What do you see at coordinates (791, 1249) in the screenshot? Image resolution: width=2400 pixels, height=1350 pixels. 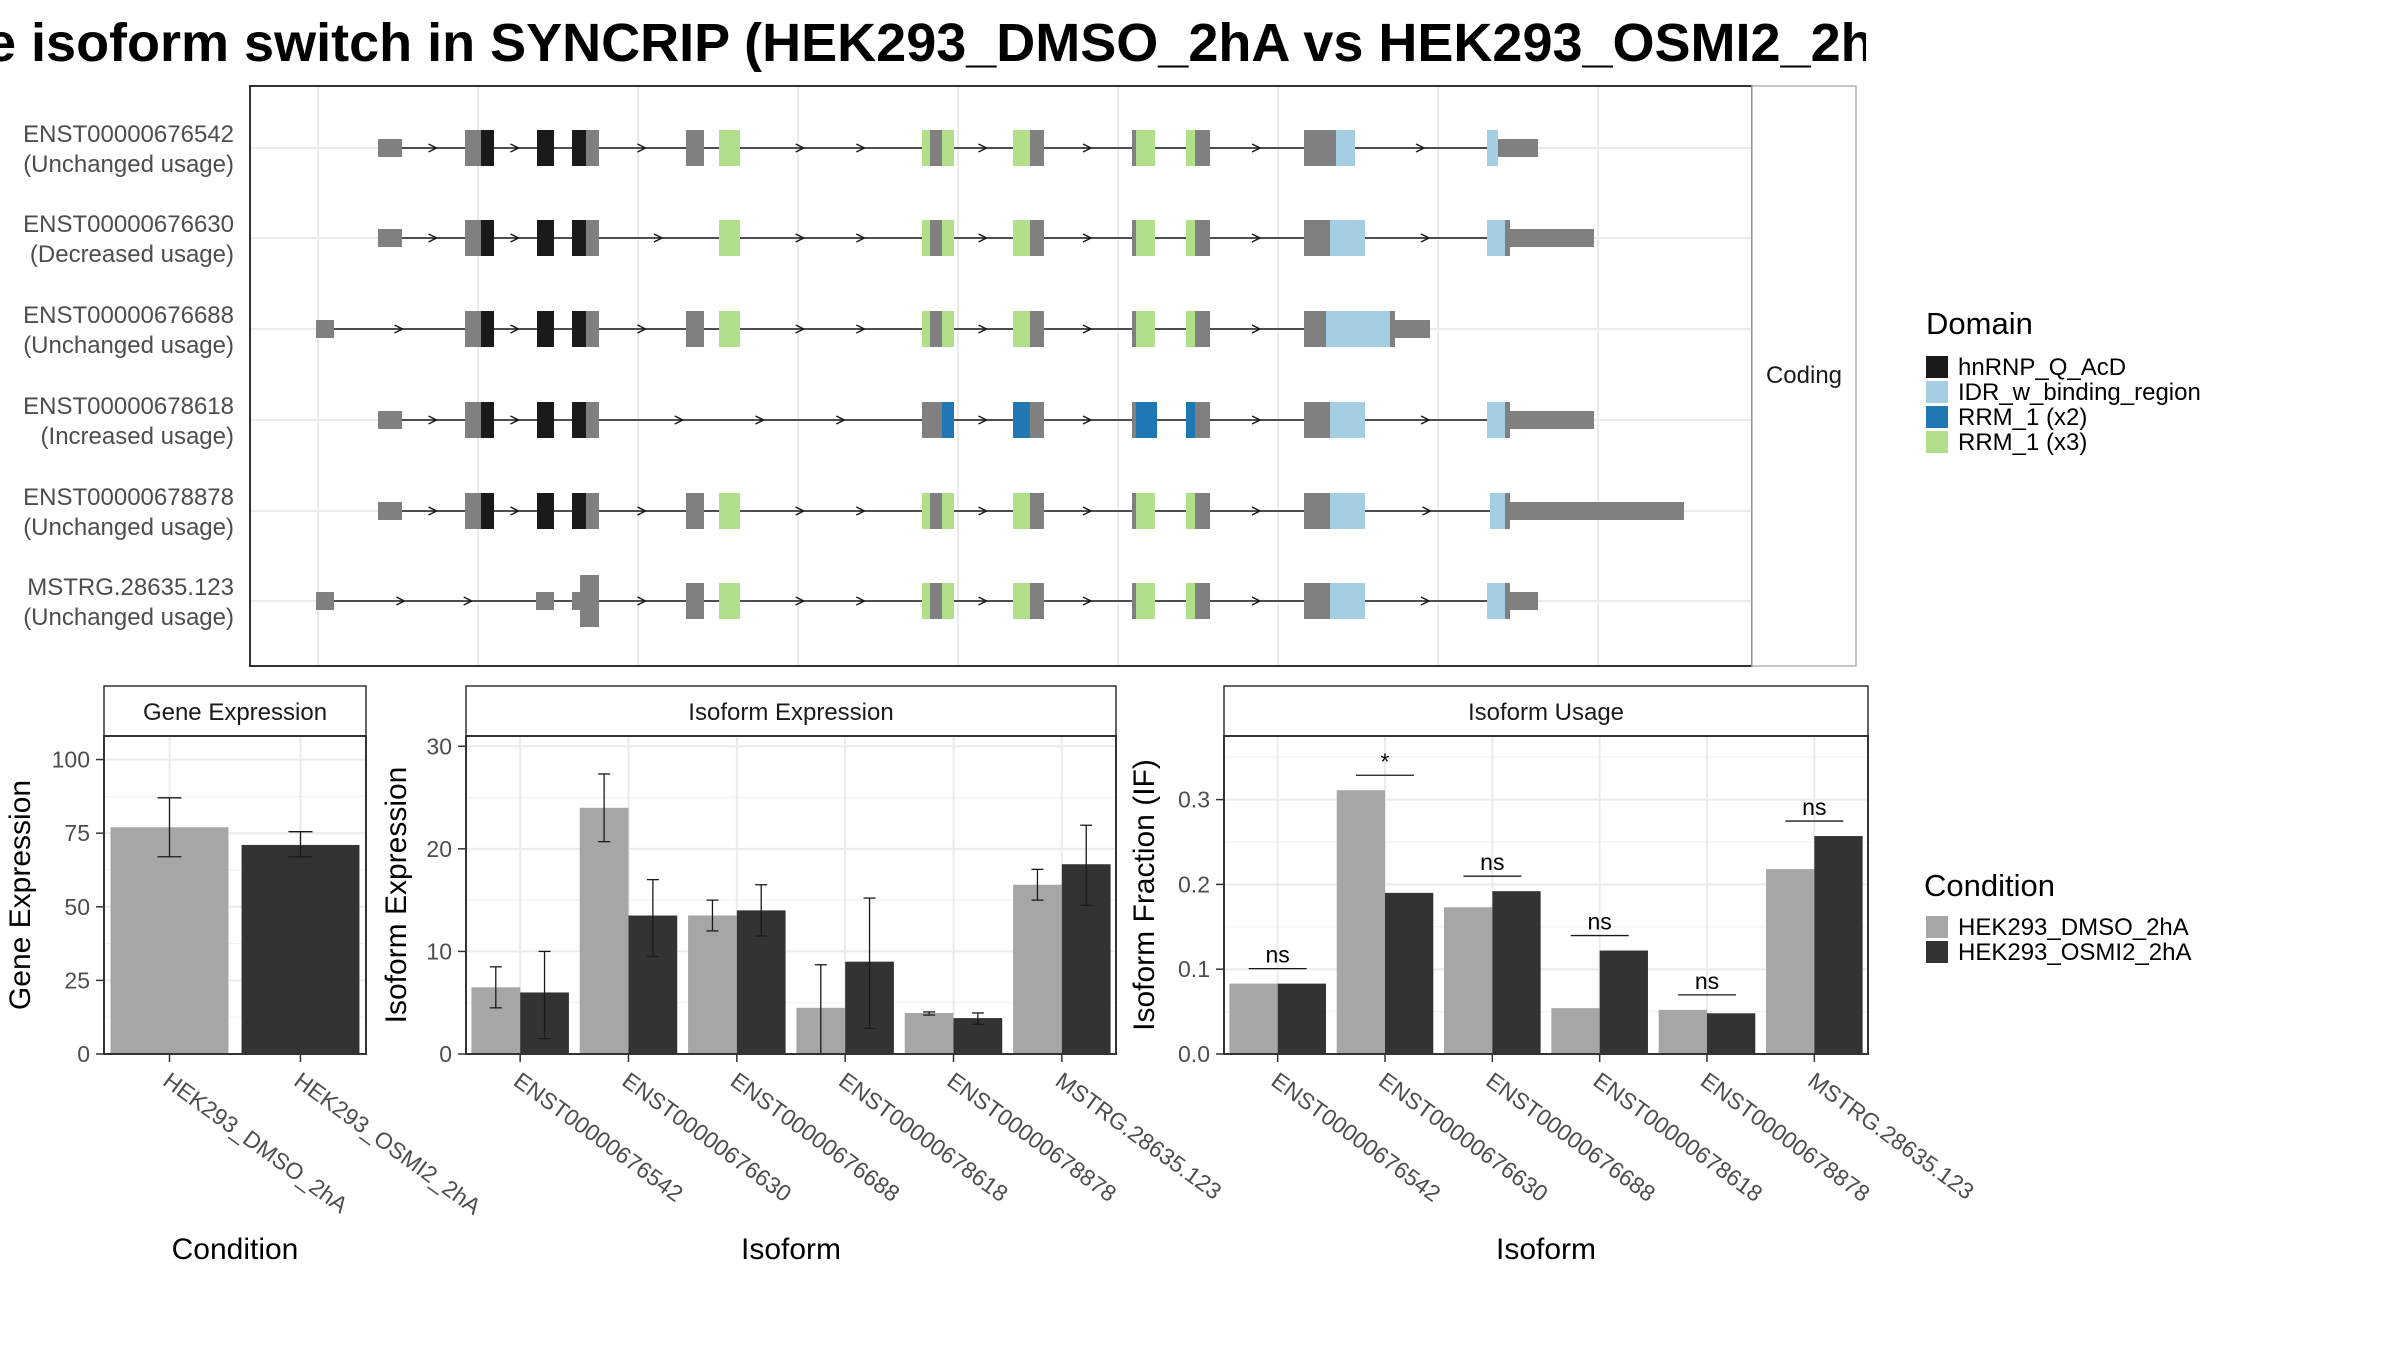 I see `x-axis-title: Isoform` at bounding box center [791, 1249].